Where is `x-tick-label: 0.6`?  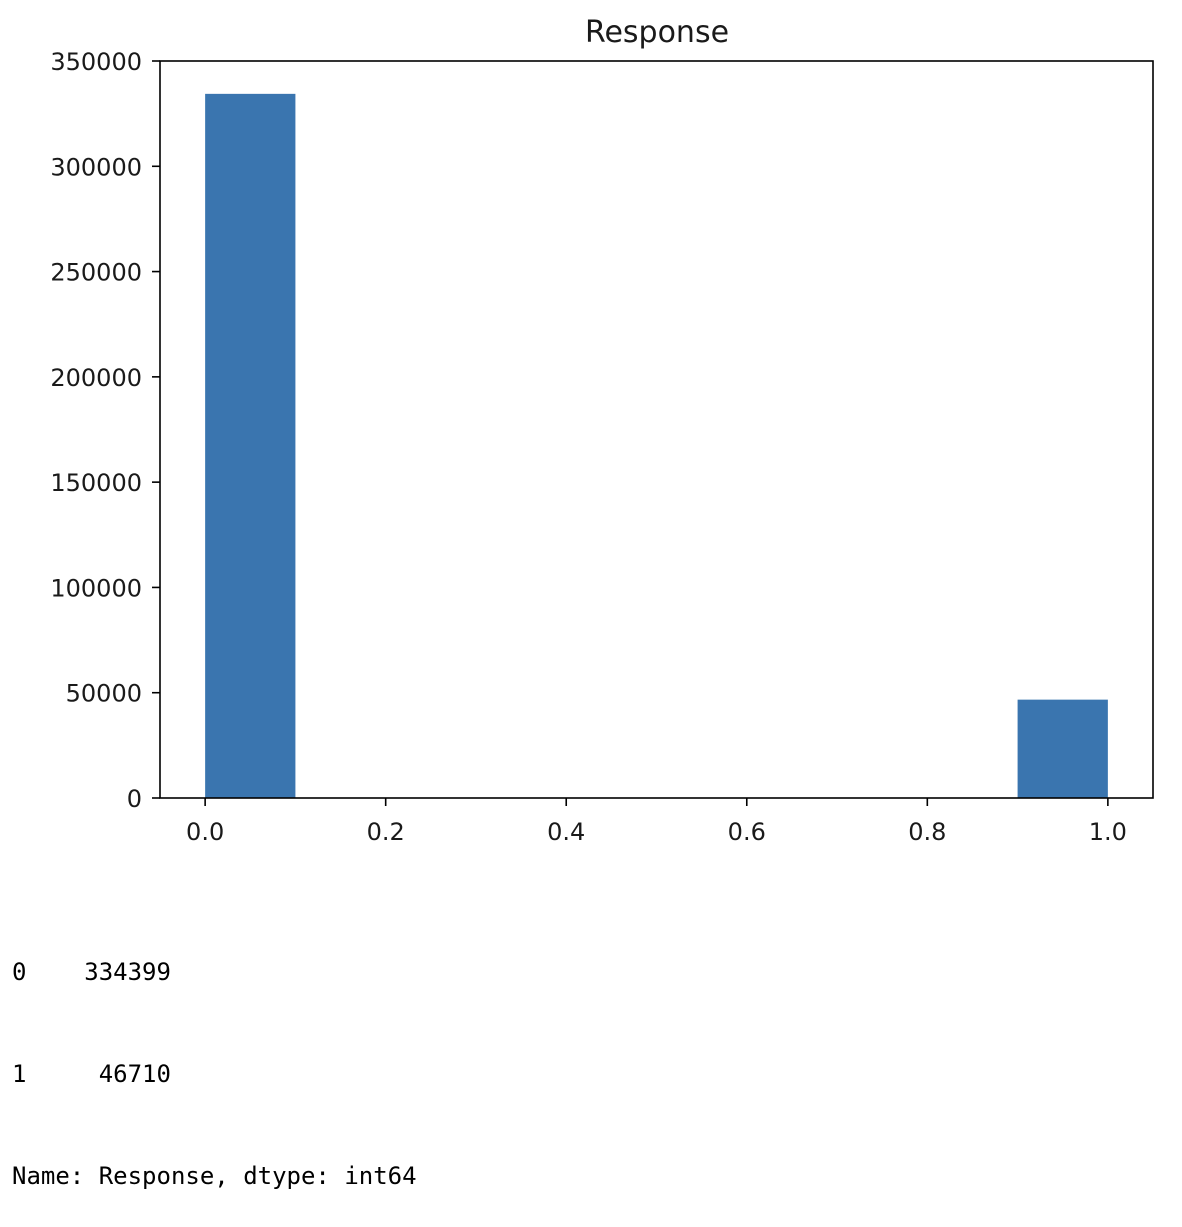
x-tick-label: 0.6 is located at coordinates (747, 832).